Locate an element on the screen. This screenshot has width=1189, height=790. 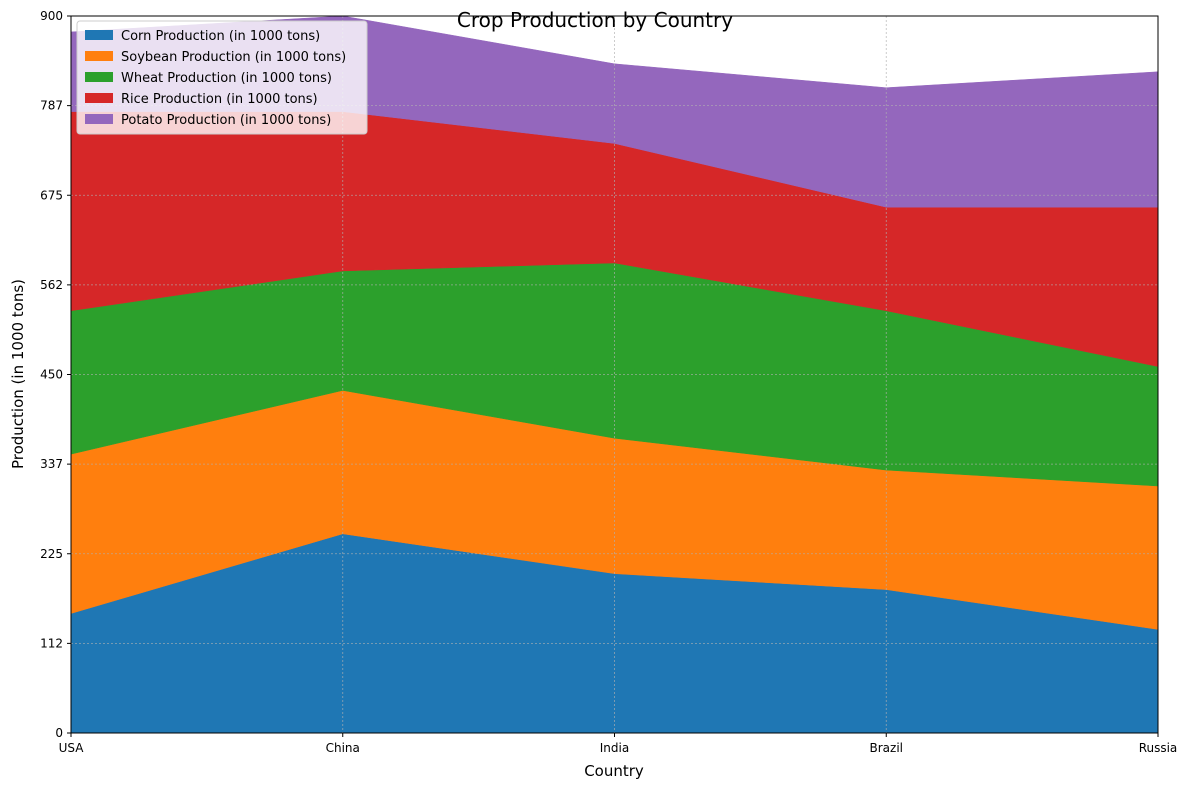
y-tick-label: 787 is located at coordinates (51, 106).